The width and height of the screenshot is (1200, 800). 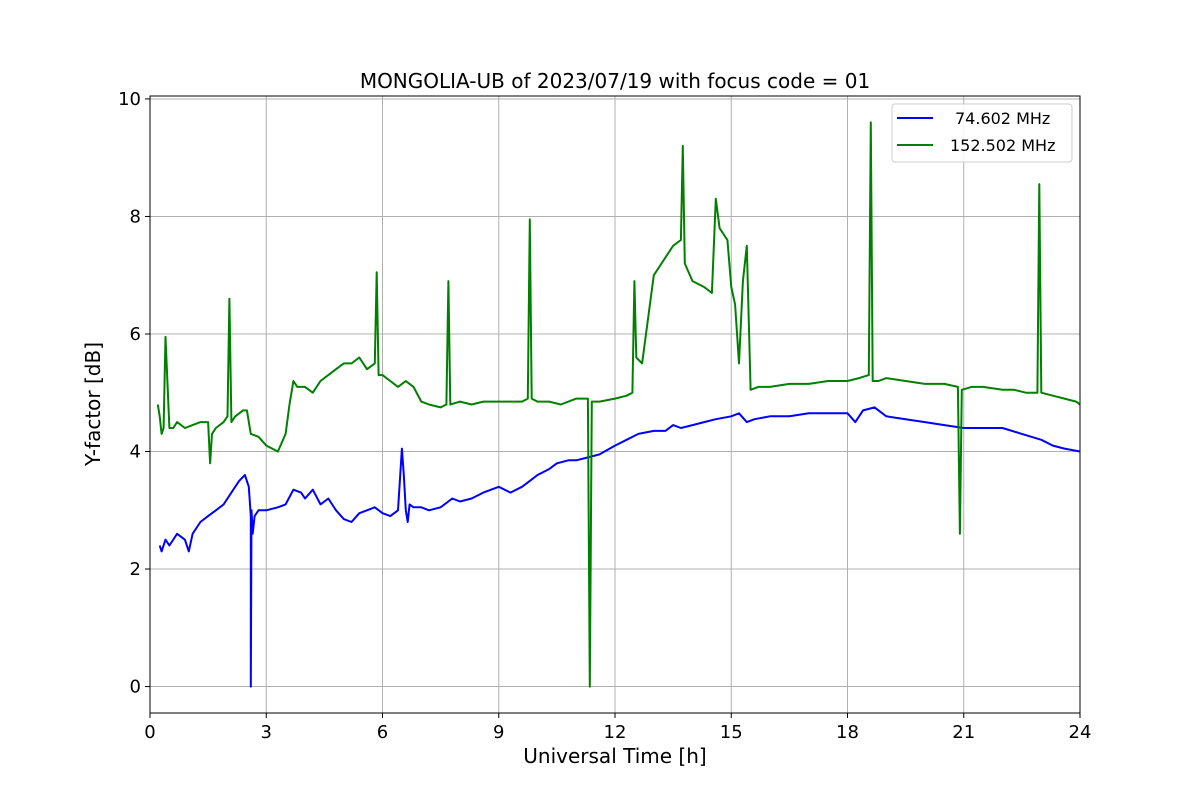 I want to click on x-tick-label: 18, so click(x=847, y=732).